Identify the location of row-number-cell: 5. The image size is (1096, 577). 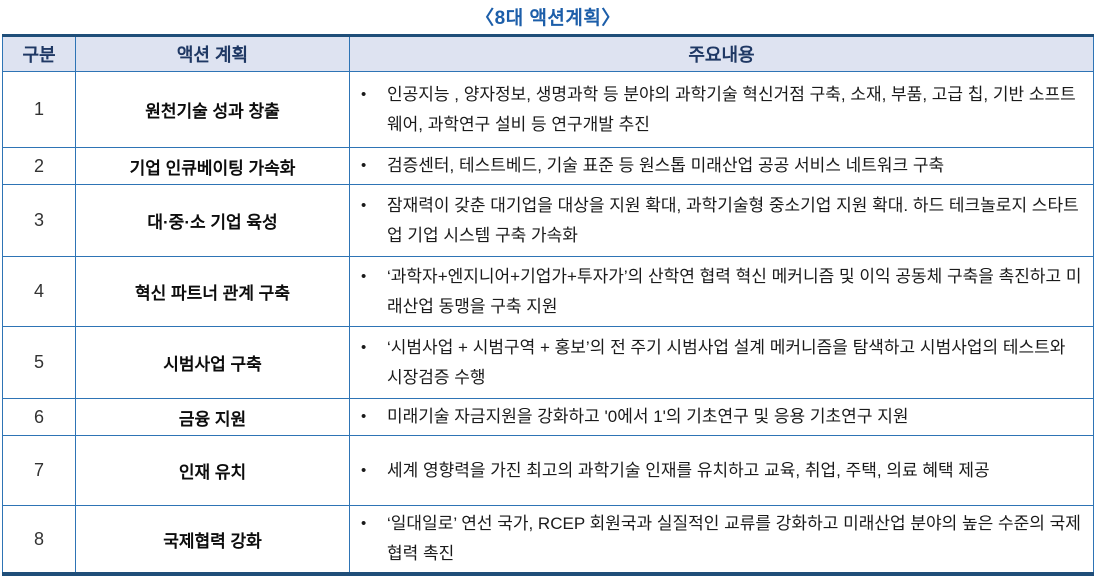
(39, 362).